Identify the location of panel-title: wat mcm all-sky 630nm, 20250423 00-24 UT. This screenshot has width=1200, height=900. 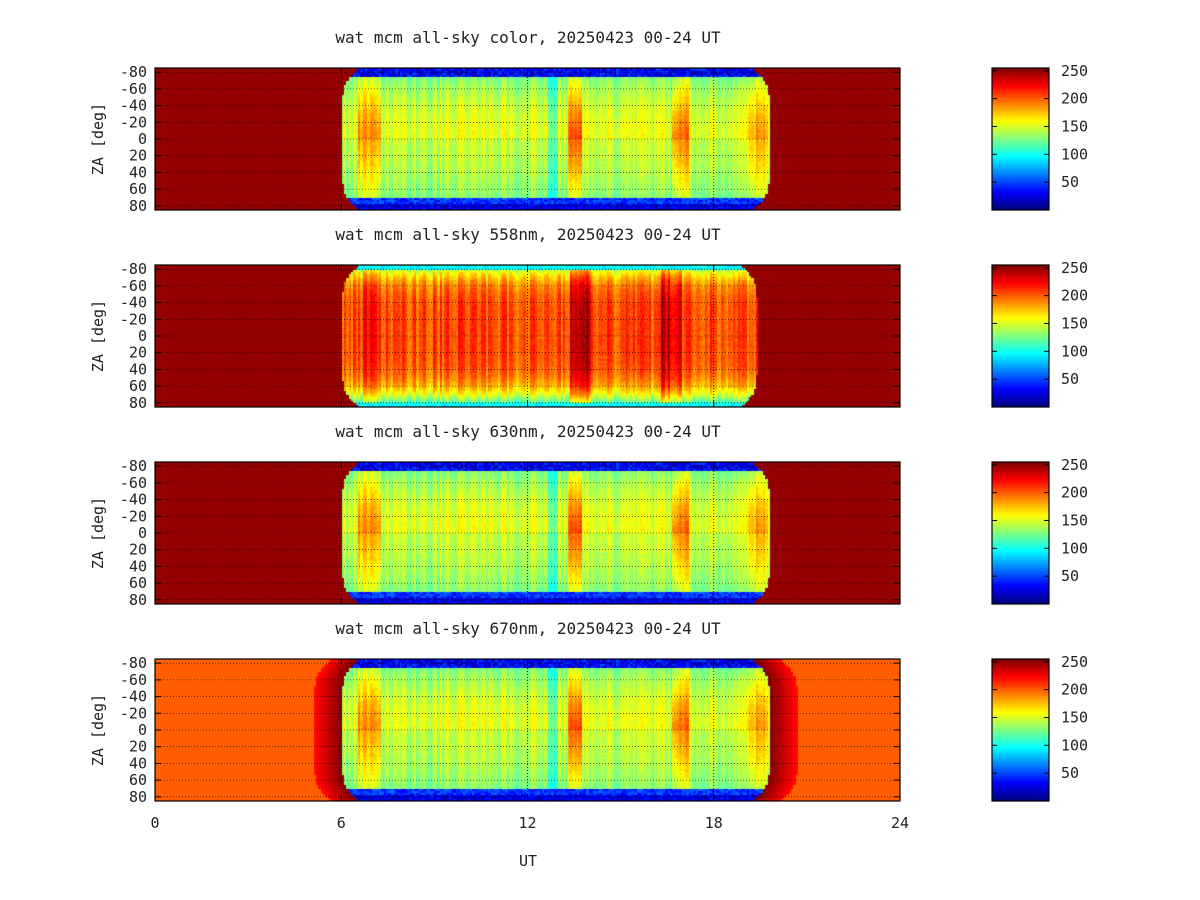
(528, 431).